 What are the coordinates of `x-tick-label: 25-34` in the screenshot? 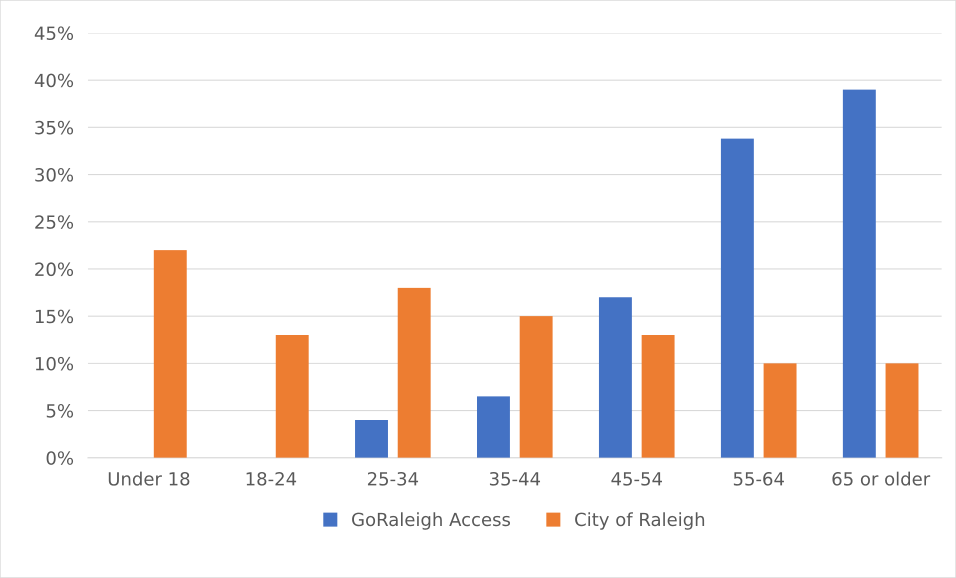 It's located at (393, 479).